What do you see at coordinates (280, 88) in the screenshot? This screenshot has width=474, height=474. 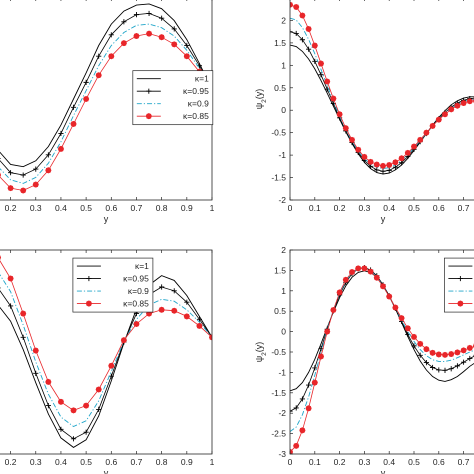 I see `y-tick-label: 0.5` at bounding box center [280, 88].